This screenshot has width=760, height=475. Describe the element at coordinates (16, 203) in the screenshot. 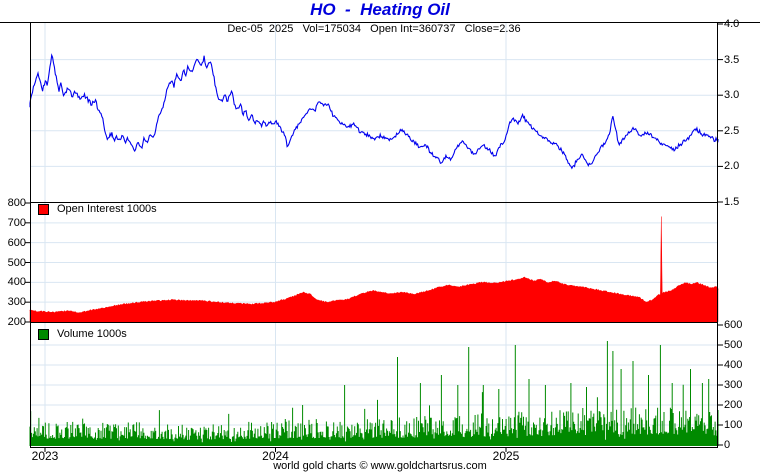

I see `open-interest-axis-label: 800` at that location.